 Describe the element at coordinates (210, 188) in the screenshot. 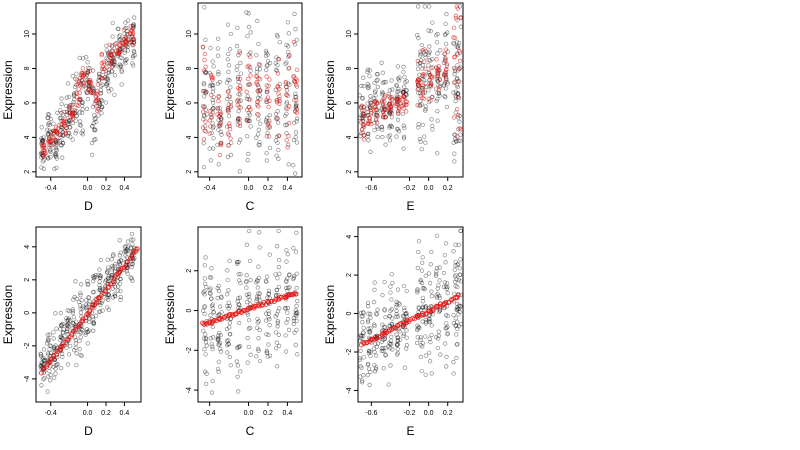

I see `x-tick-label: -0.4` at that location.